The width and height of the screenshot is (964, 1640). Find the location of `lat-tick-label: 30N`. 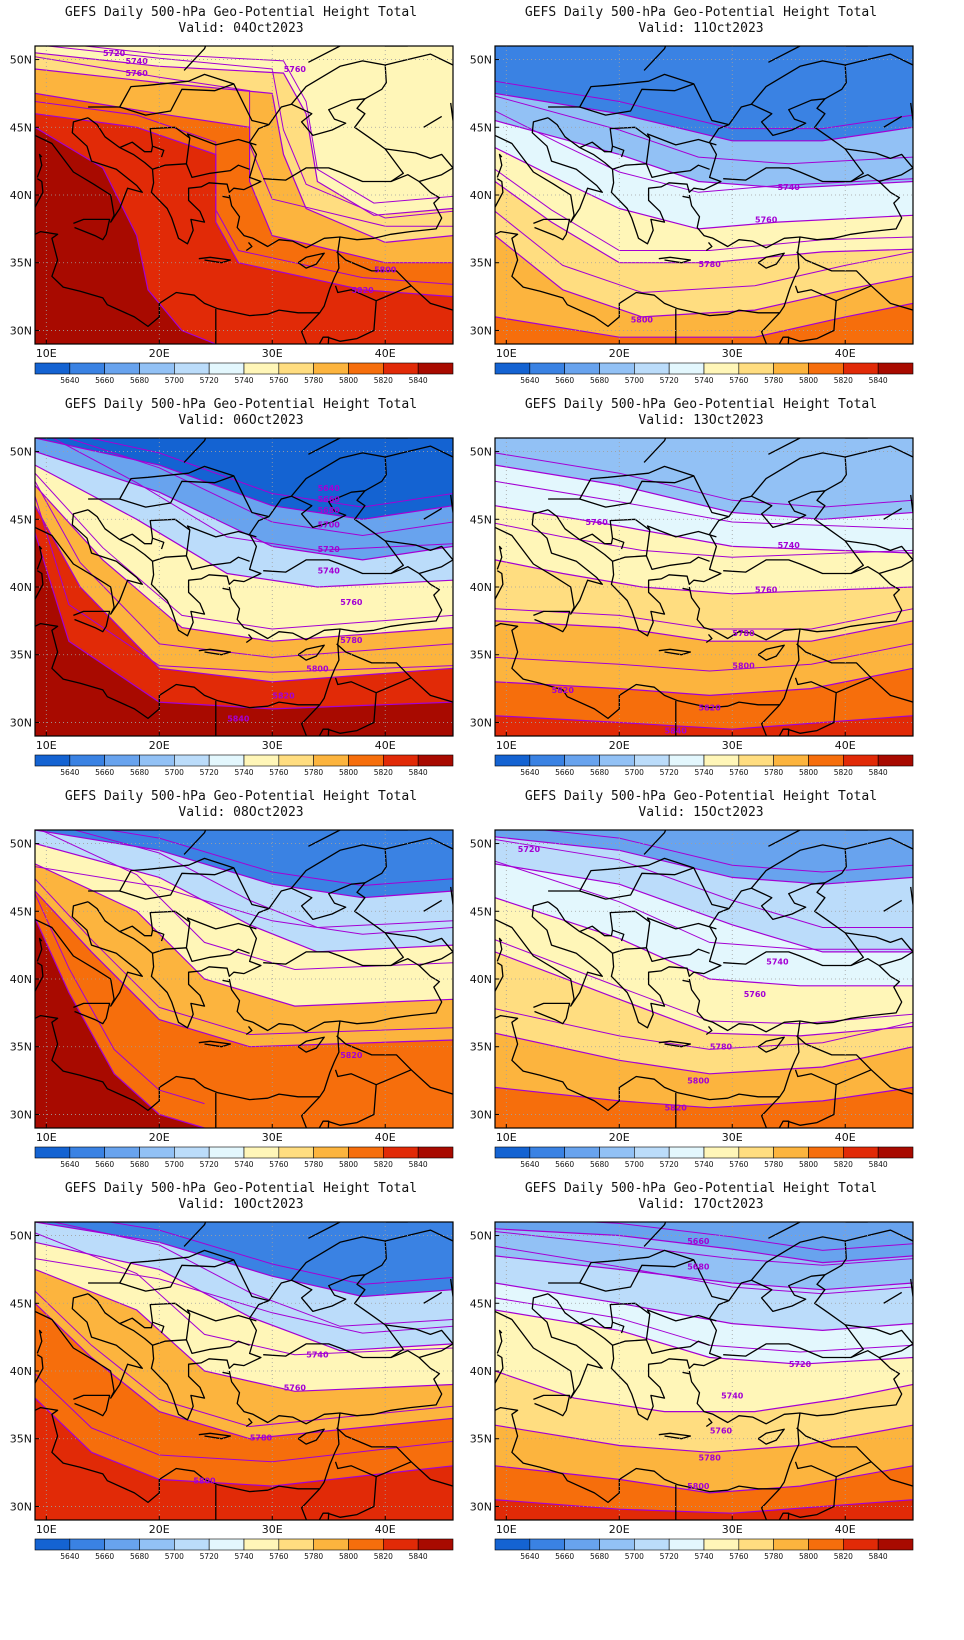

lat-tick-label: 30N is located at coordinates (481, 330).